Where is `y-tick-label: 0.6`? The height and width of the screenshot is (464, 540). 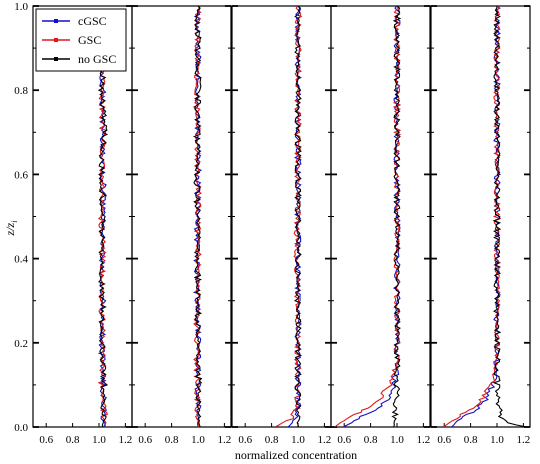
y-tick-label: 0.6 is located at coordinates (21, 175).